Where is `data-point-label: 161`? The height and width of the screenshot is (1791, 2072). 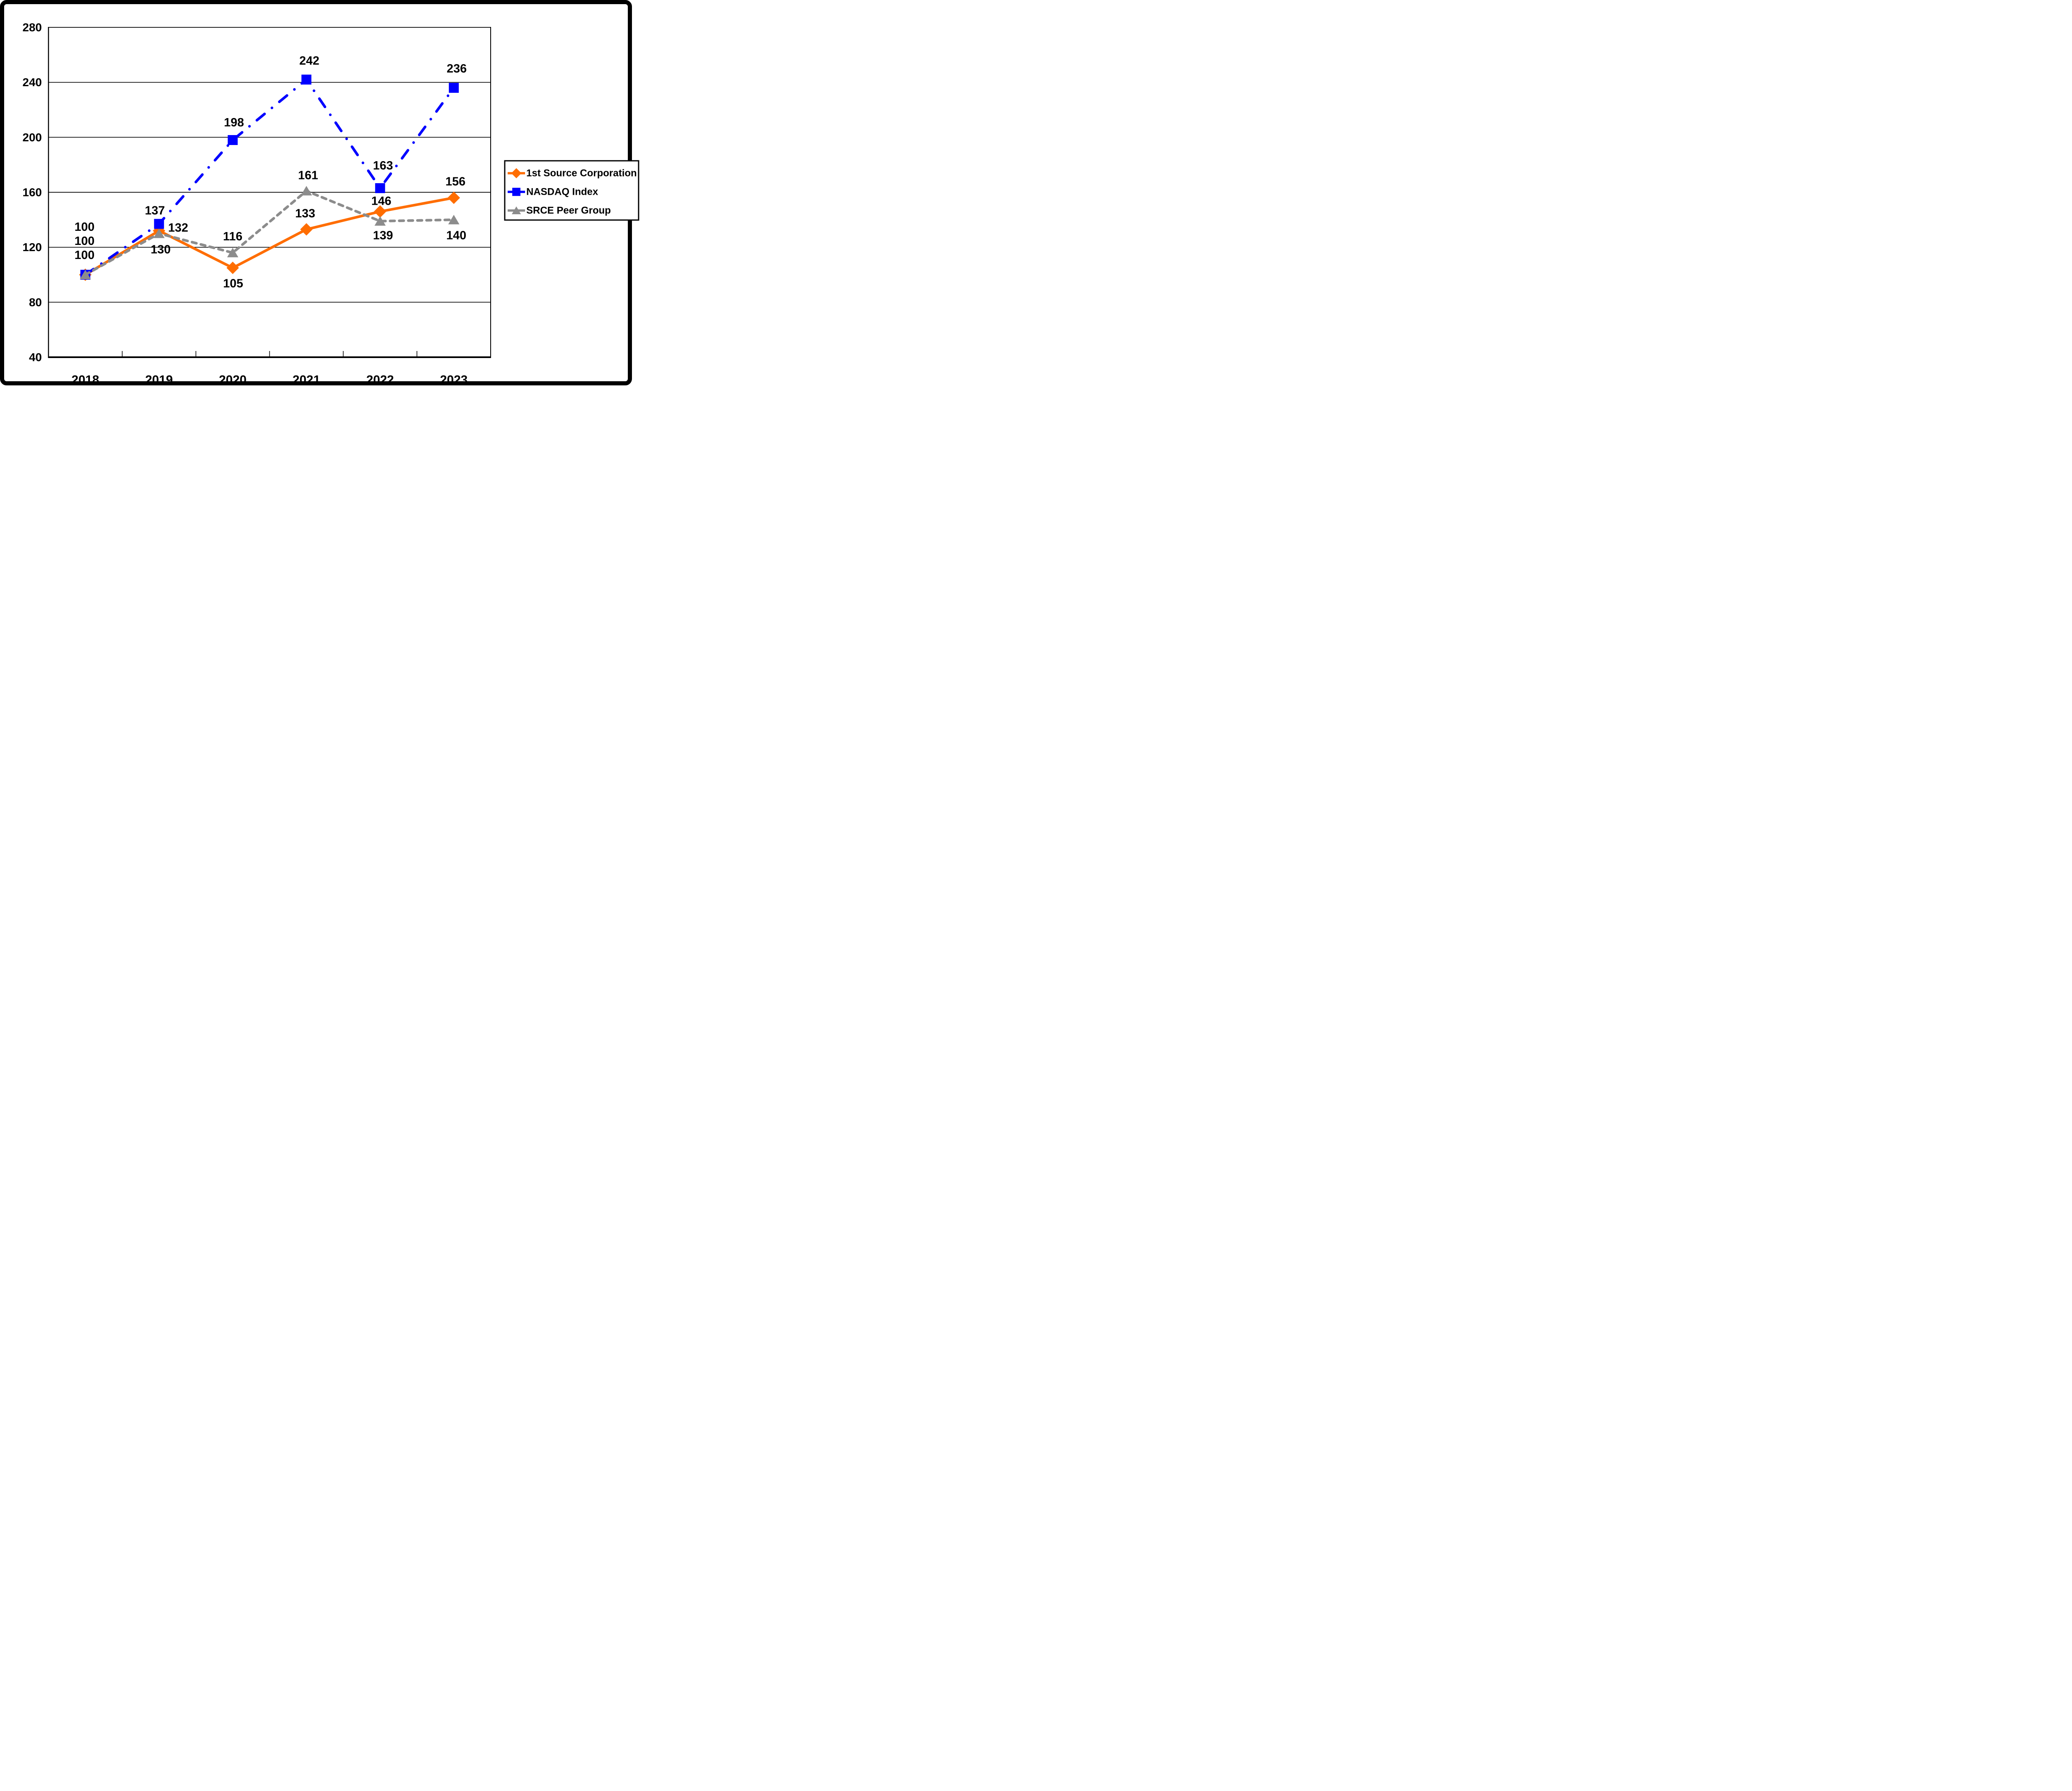
data-point-label: 161 is located at coordinates (308, 175).